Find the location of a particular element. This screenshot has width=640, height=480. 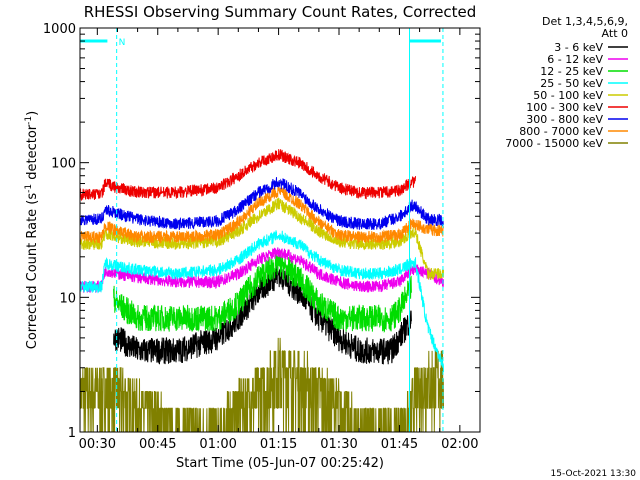

legend-entry-800-7000-kev: 800 - 7000 keV is located at coordinates (573, 131).